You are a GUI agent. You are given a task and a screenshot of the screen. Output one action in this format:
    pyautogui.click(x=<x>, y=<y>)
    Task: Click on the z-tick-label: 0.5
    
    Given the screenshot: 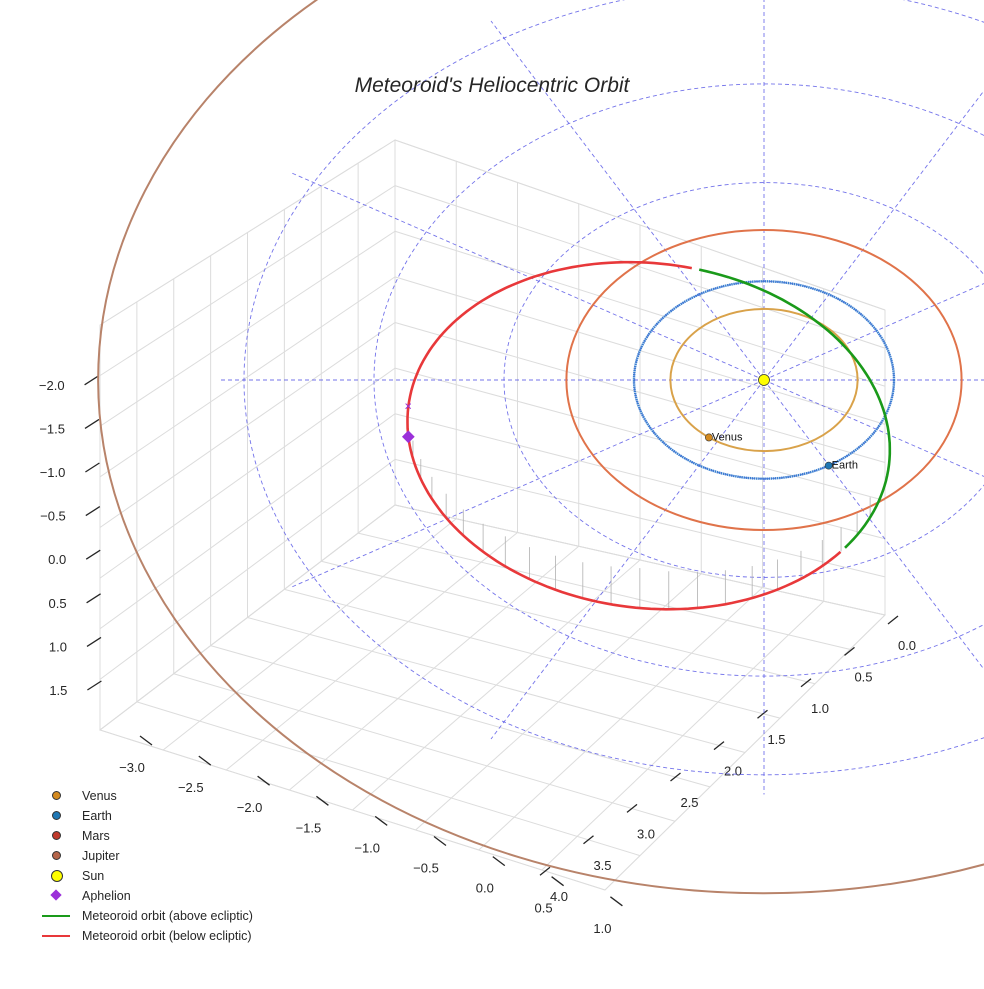 What is the action you would take?
    pyautogui.click(x=58, y=603)
    